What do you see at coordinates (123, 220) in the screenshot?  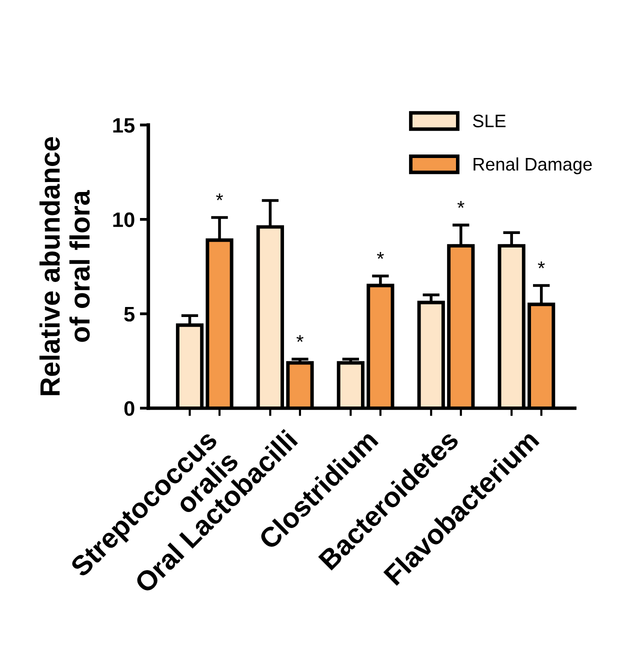 I see `y-tick-label: 10` at bounding box center [123, 220].